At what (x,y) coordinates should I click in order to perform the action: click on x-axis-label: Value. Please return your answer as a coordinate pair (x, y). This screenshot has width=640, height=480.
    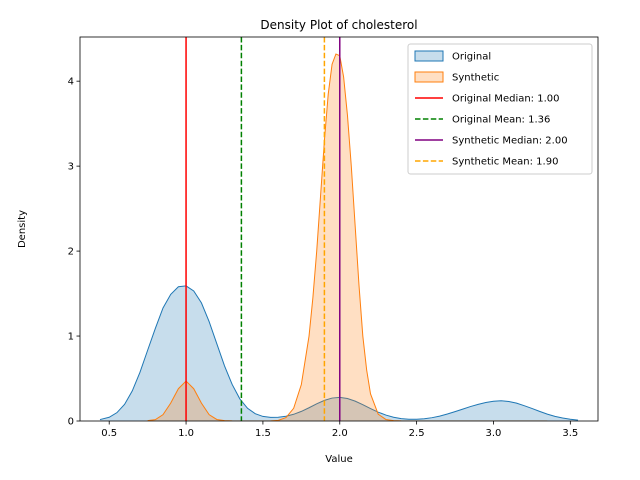
    Looking at the image, I should click on (338, 459).